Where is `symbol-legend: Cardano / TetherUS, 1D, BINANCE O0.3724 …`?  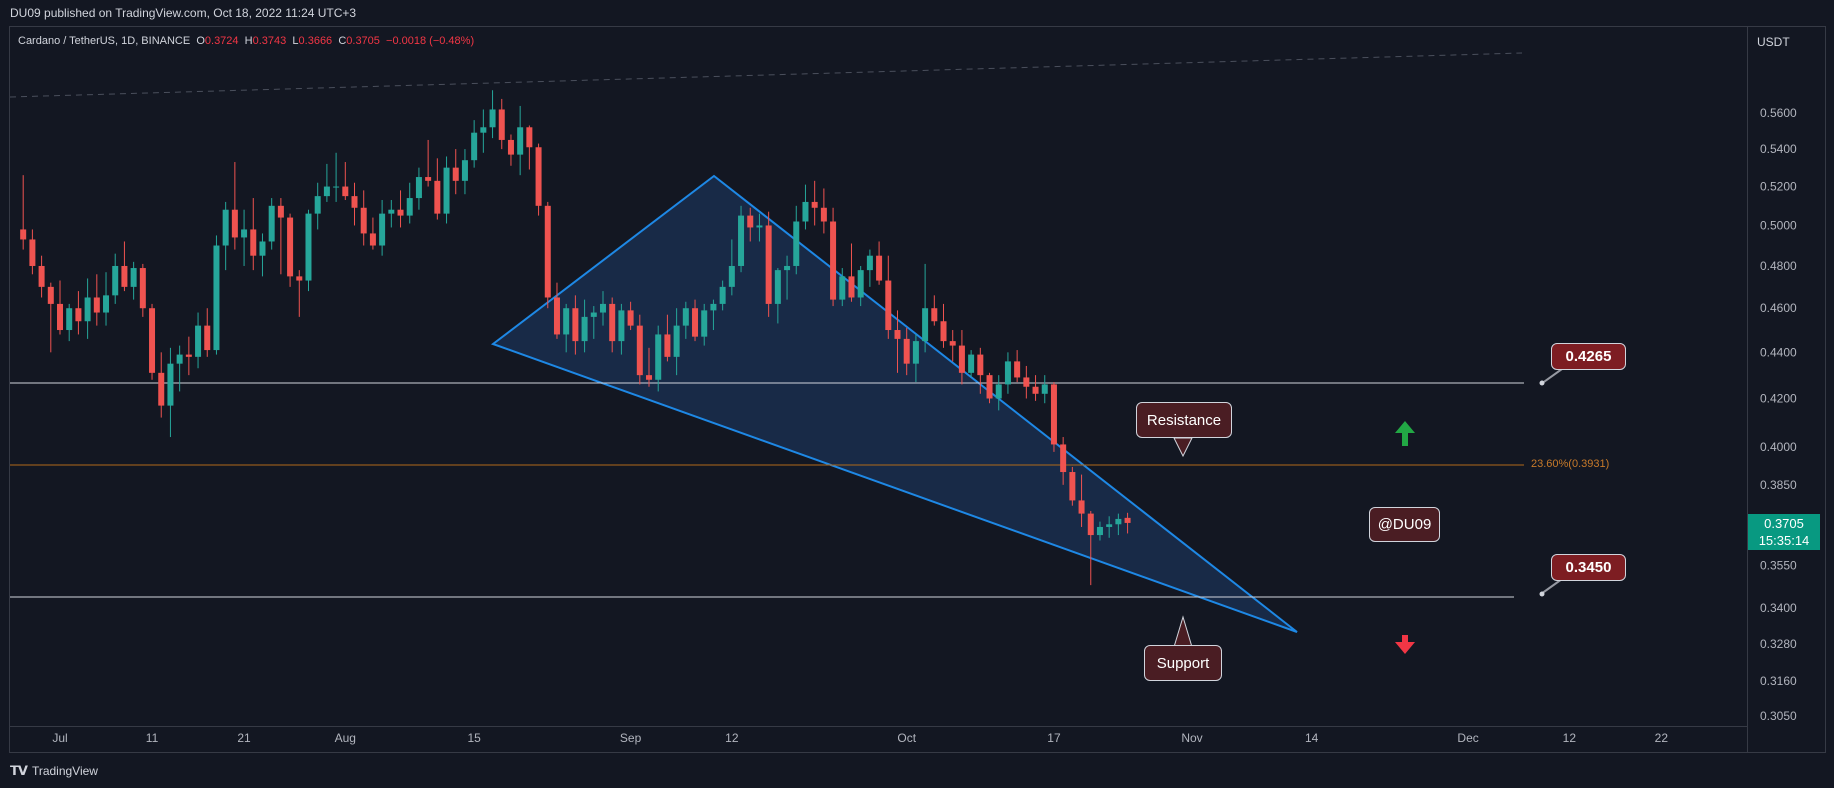
symbol-legend: Cardano / TetherUS, 1D, BINANCE O0.3724 … is located at coordinates (246, 41).